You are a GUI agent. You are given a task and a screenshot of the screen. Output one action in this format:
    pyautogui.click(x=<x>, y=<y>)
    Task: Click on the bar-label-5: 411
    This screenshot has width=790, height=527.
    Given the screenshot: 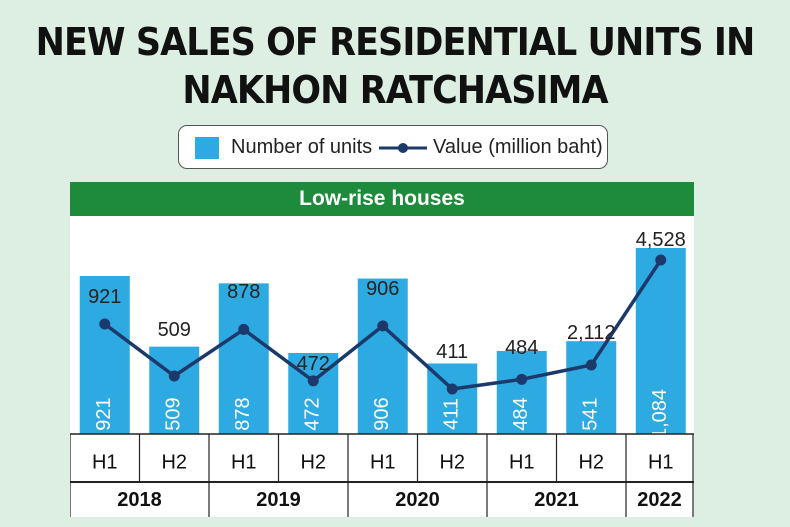 What is the action you would take?
    pyautogui.click(x=452, y=414)
    